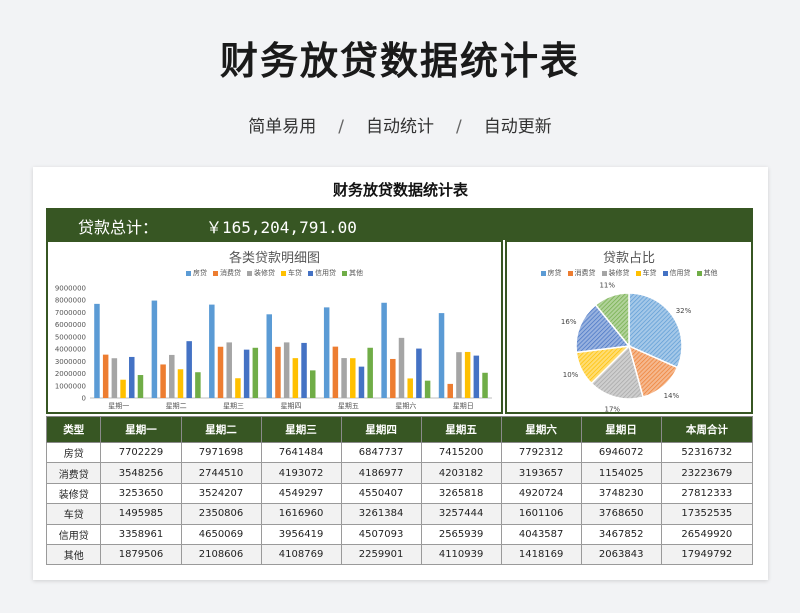 The width and height of the screenshot is (800, 613). I want to click on table-cell: 4203182, so click(461, 473).